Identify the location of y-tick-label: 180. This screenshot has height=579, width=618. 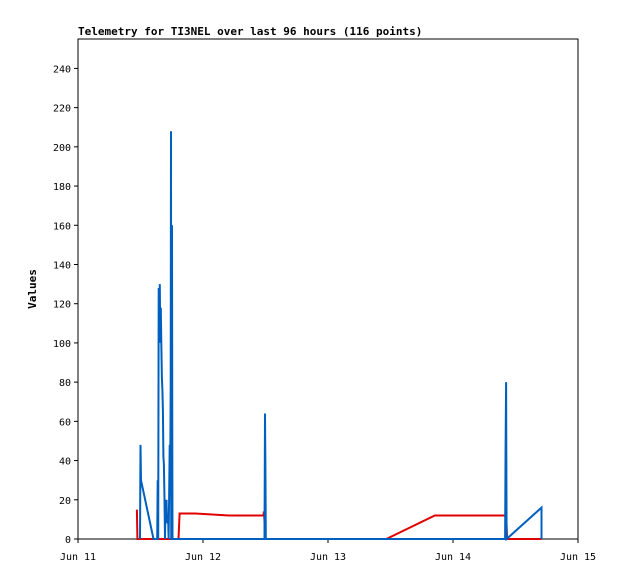
(62, 187).